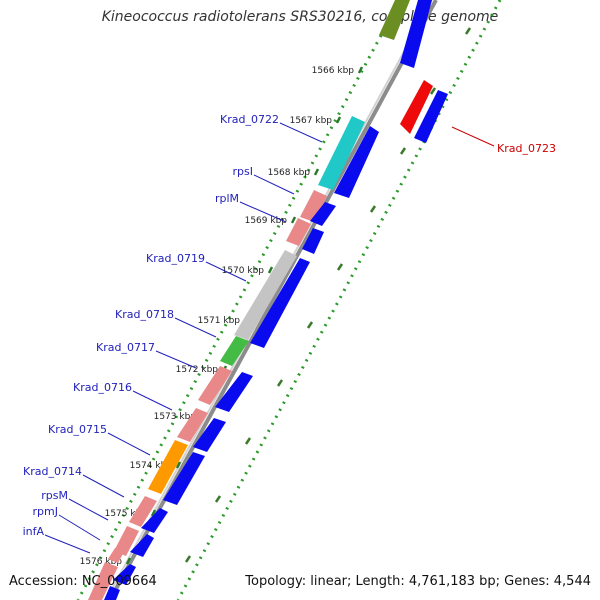 This screenshot has height=600, width=600. Describe the element at coordinates (333, 71) in the screenshot. I see `scale-tick-label: 1566 kbp` at that location.